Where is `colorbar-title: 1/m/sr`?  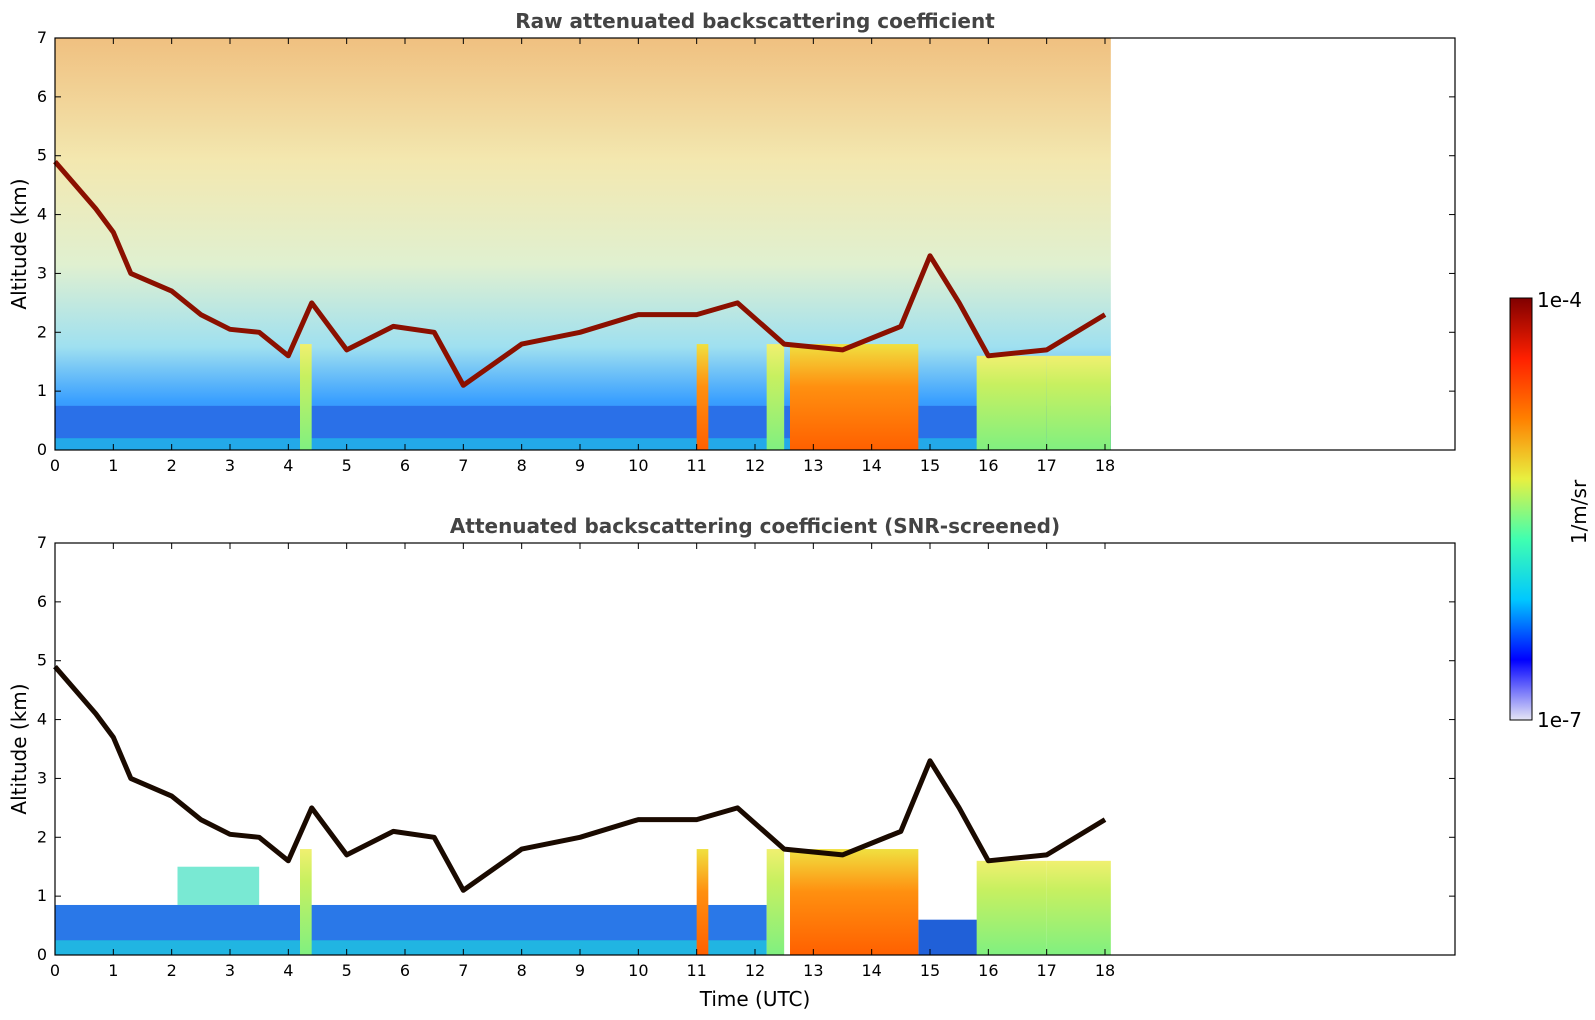
colorbar-title: 1/m/sr is located at coordinates (1579, 511).